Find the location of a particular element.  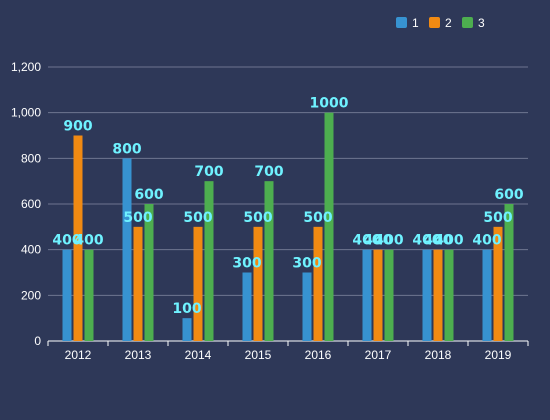

x-tick-label: 2016 is located at coordinates (318, 355).